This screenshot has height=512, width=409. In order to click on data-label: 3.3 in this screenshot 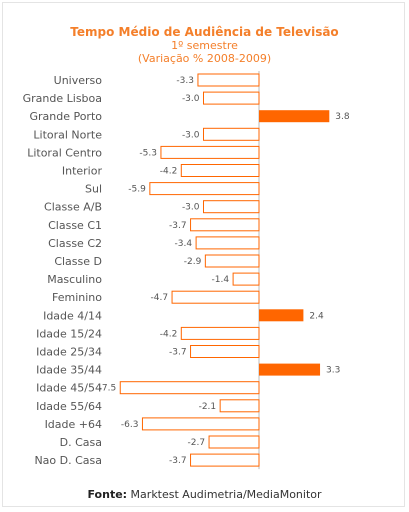, I will do `click(333, 371)`.